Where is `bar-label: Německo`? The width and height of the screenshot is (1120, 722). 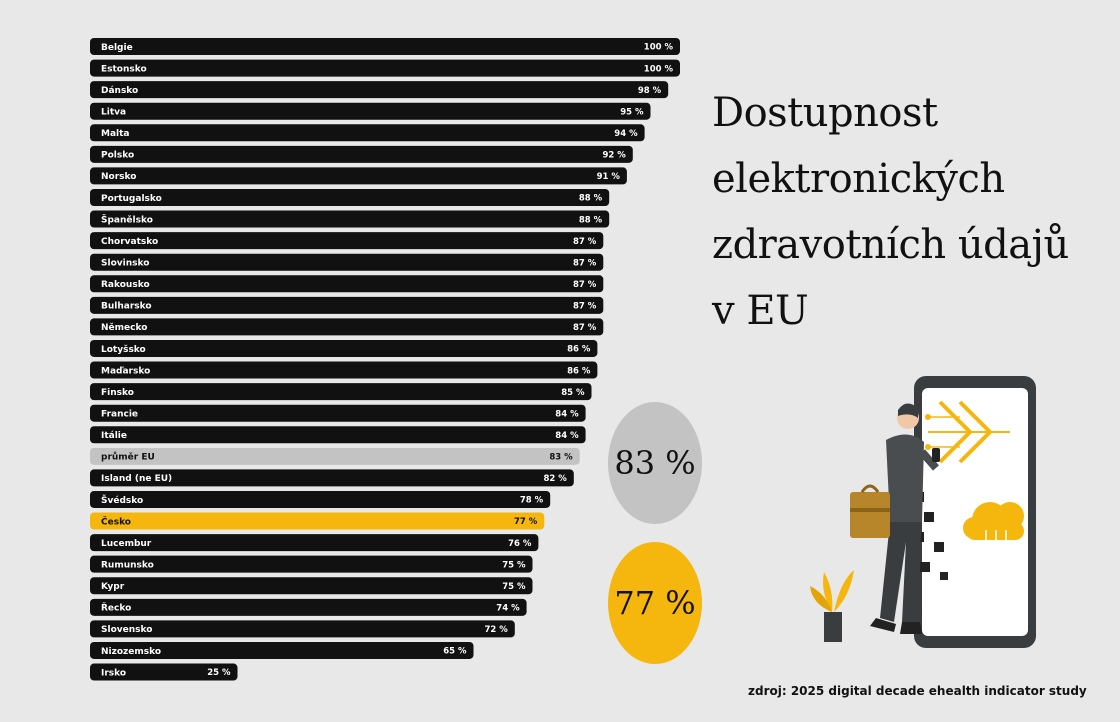 bar-label: Německo is located at coordinates (124, 327).